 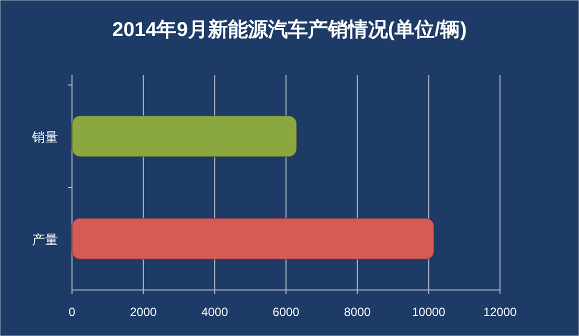 I want to click on x-tick-label: 0, so click(x=72, y=312).